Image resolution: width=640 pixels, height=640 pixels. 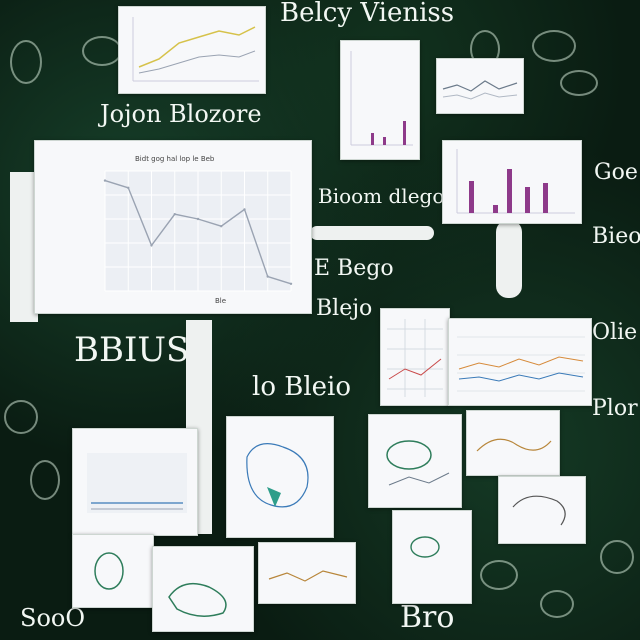 I want to click on map-card, so click(x=280, y=477).